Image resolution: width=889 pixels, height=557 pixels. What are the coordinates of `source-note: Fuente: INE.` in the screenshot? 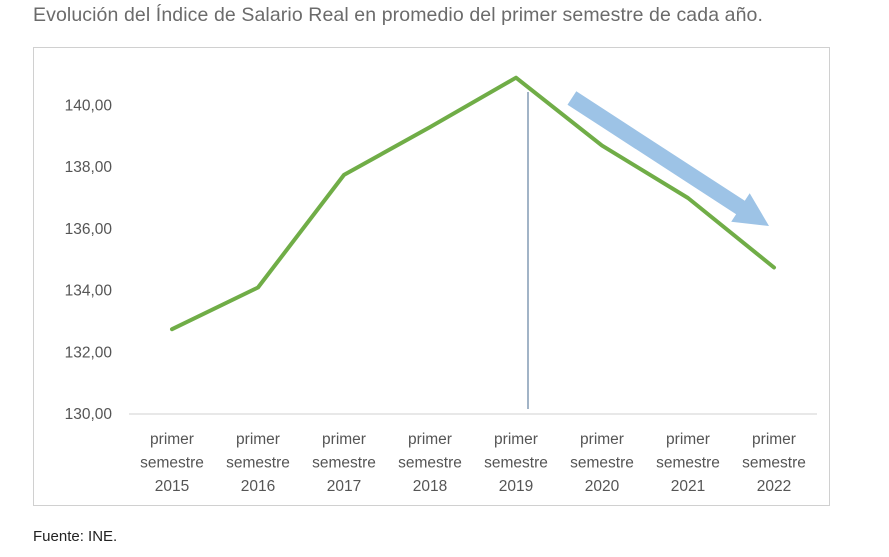 It's located at (75, 536).